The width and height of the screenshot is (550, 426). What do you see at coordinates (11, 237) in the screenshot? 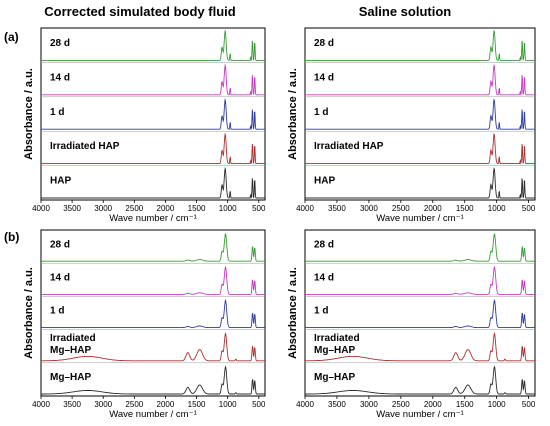
I see `row-label-b: (b)` at bounding box center [11, 237].